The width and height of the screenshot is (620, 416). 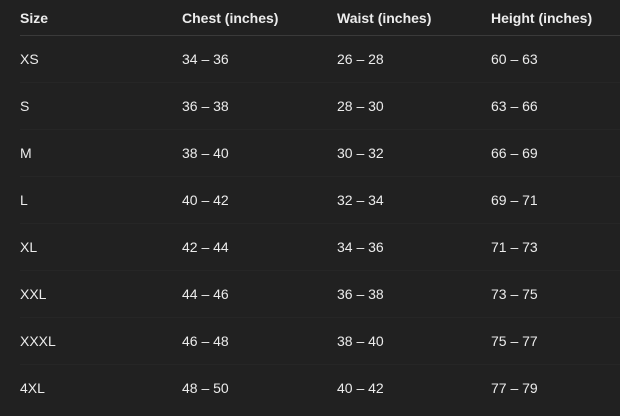 I want to click on cell-height: 71 – 73, so click(x=555, y=247).